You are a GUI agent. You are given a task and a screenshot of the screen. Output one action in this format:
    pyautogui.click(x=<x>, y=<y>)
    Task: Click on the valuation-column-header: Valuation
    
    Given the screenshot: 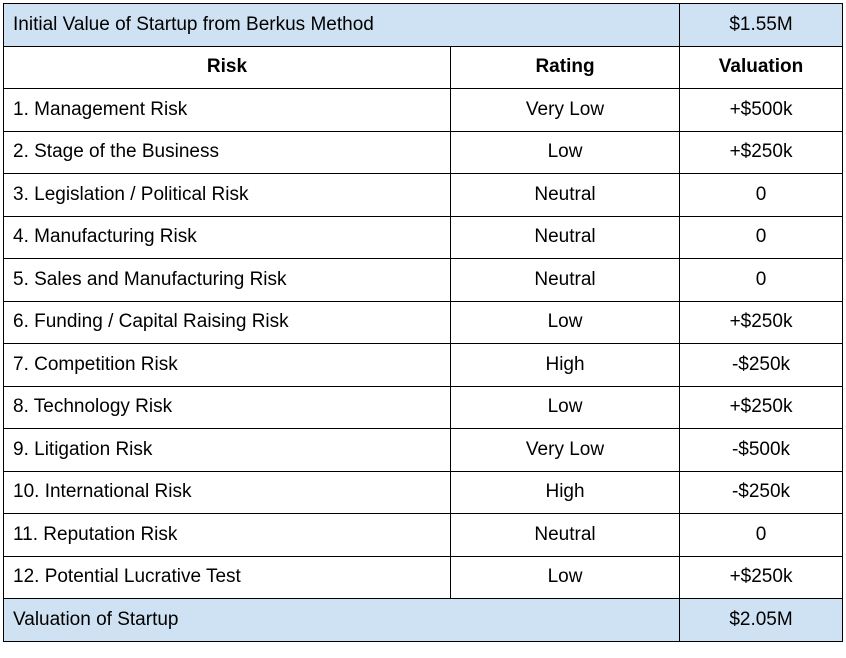 What is the action you would take?
    pyautogui.click(x=761, y=67)
    